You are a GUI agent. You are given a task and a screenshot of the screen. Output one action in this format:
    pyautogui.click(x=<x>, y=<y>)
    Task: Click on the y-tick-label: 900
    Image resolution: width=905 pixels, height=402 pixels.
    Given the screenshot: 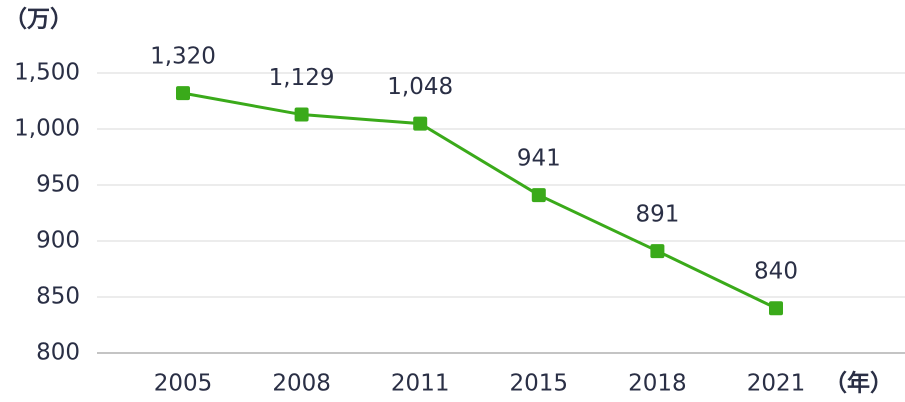 What is the action you would take?
    pyautogui.click(x=58, y=241)
    